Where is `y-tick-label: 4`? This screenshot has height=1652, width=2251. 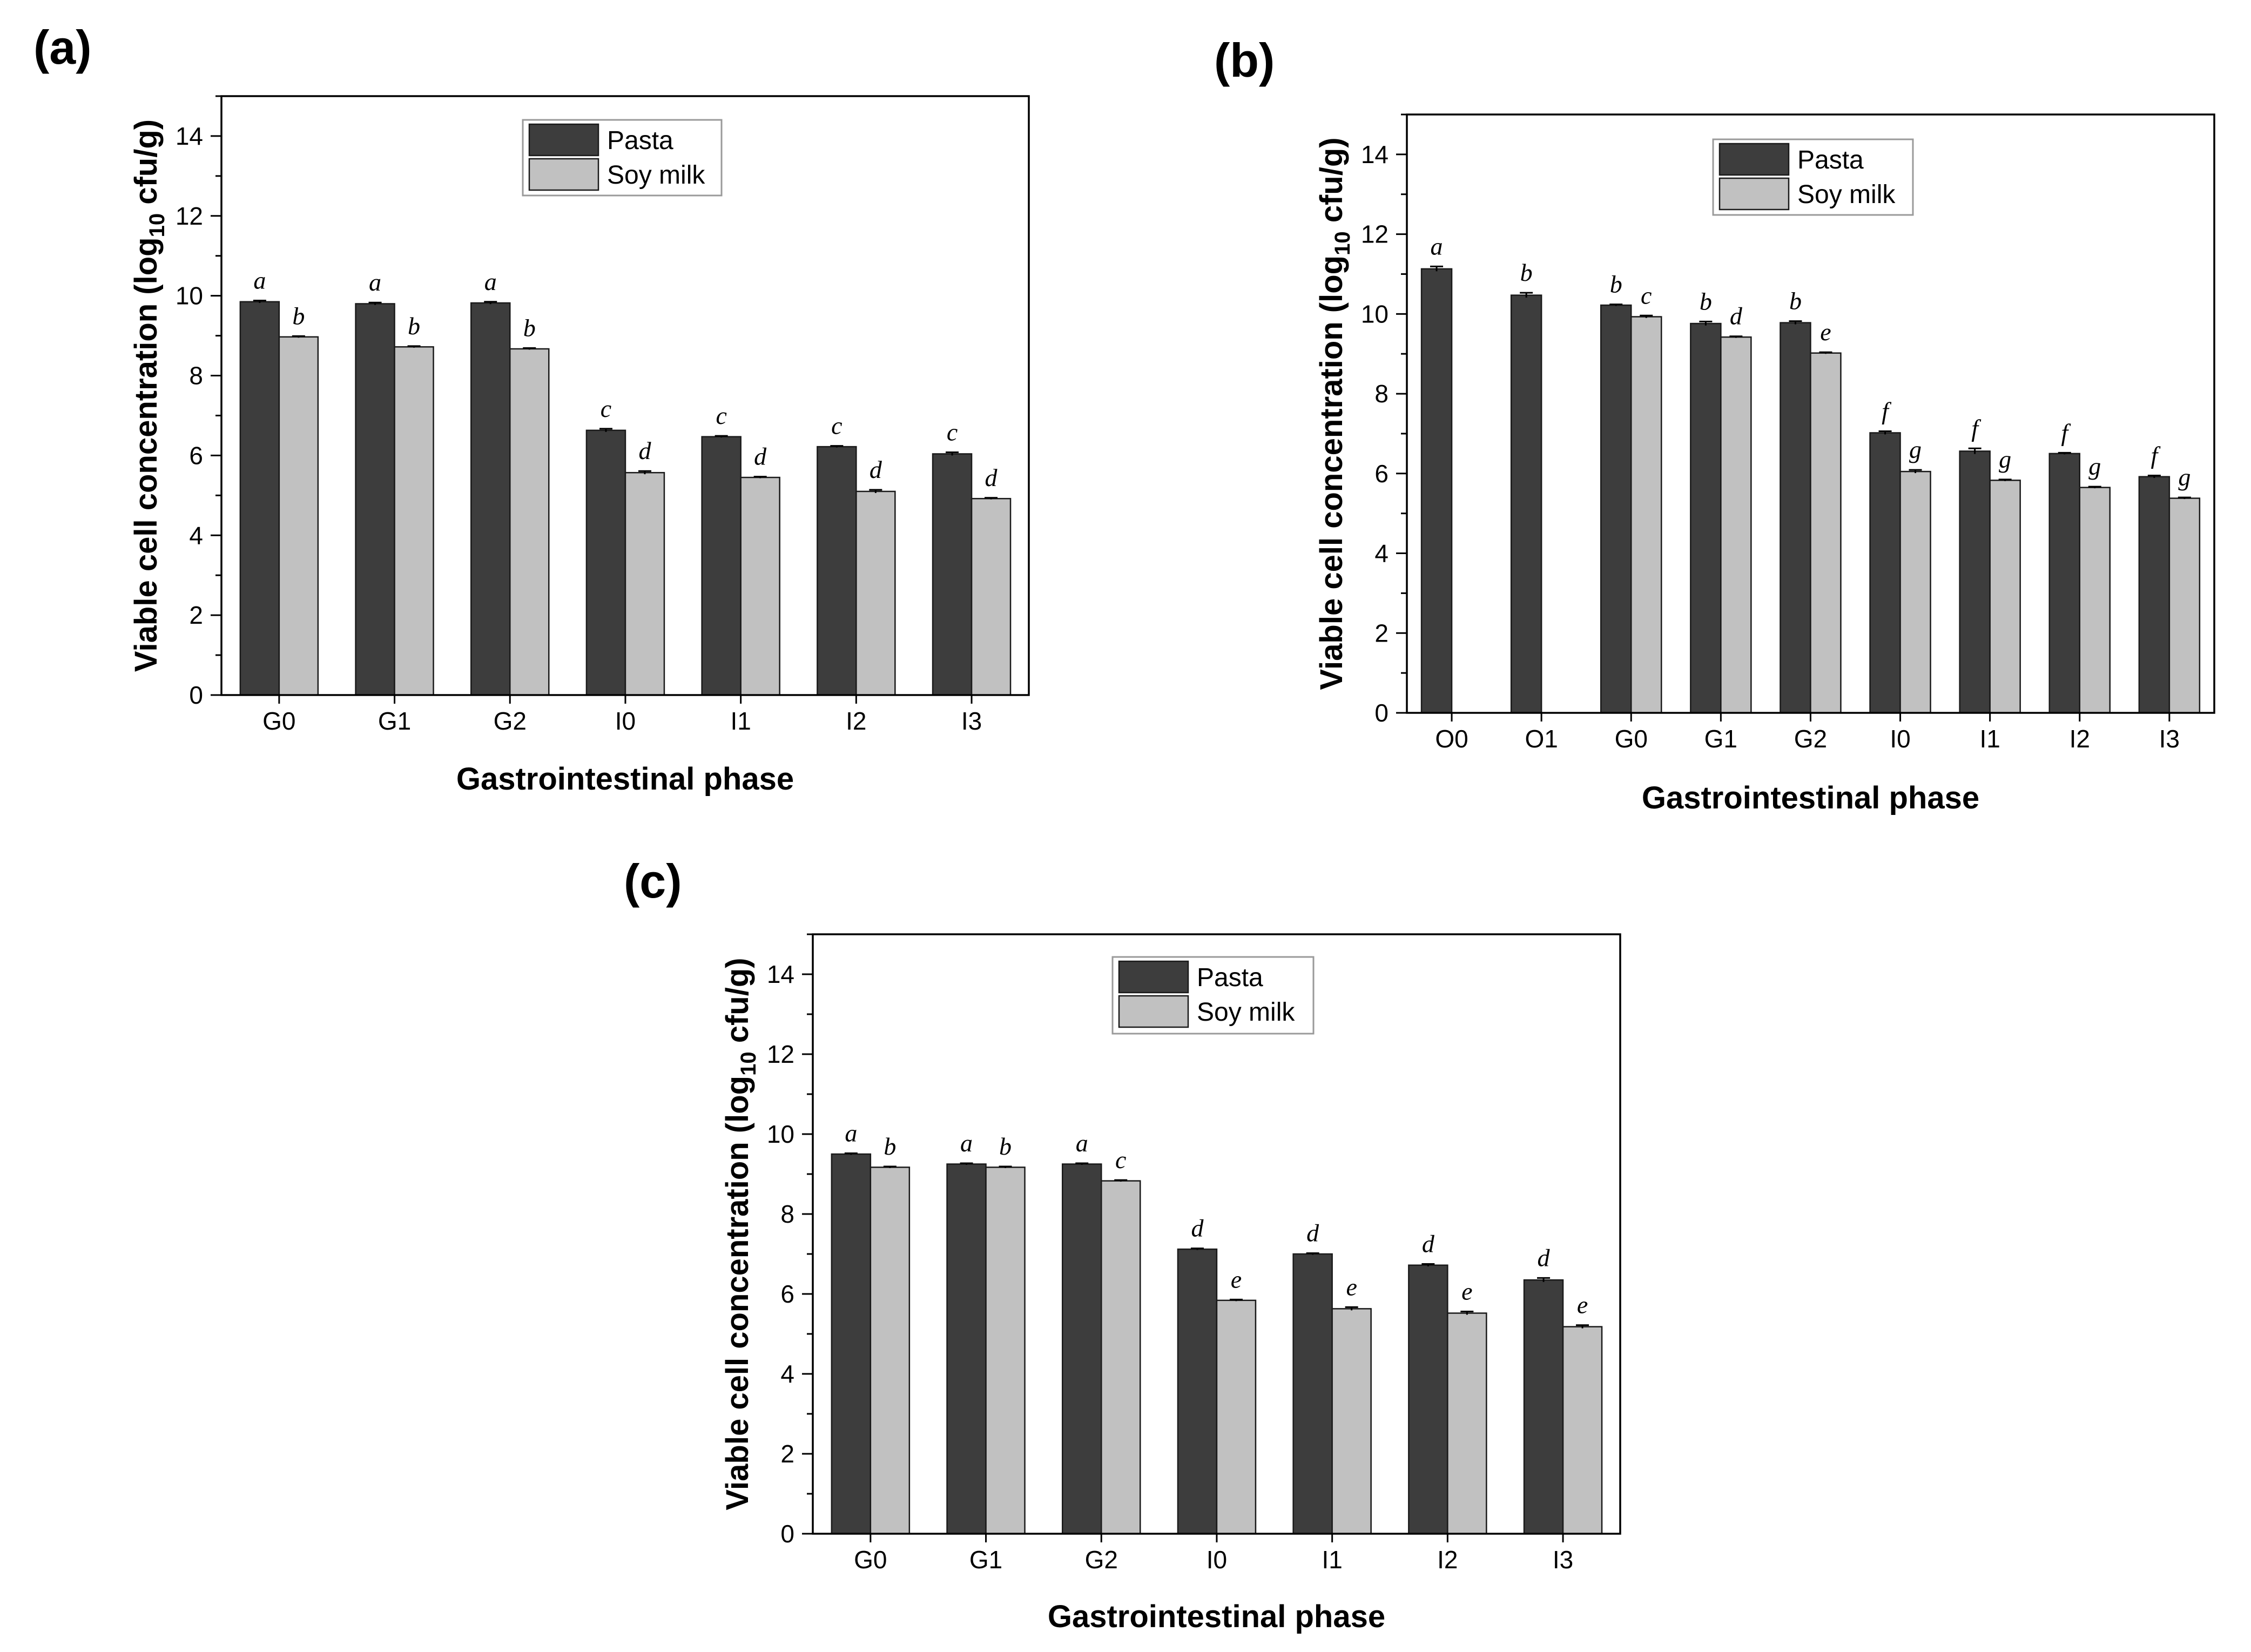
y-tick-label: 4 is located at coordinates (787, 1374).